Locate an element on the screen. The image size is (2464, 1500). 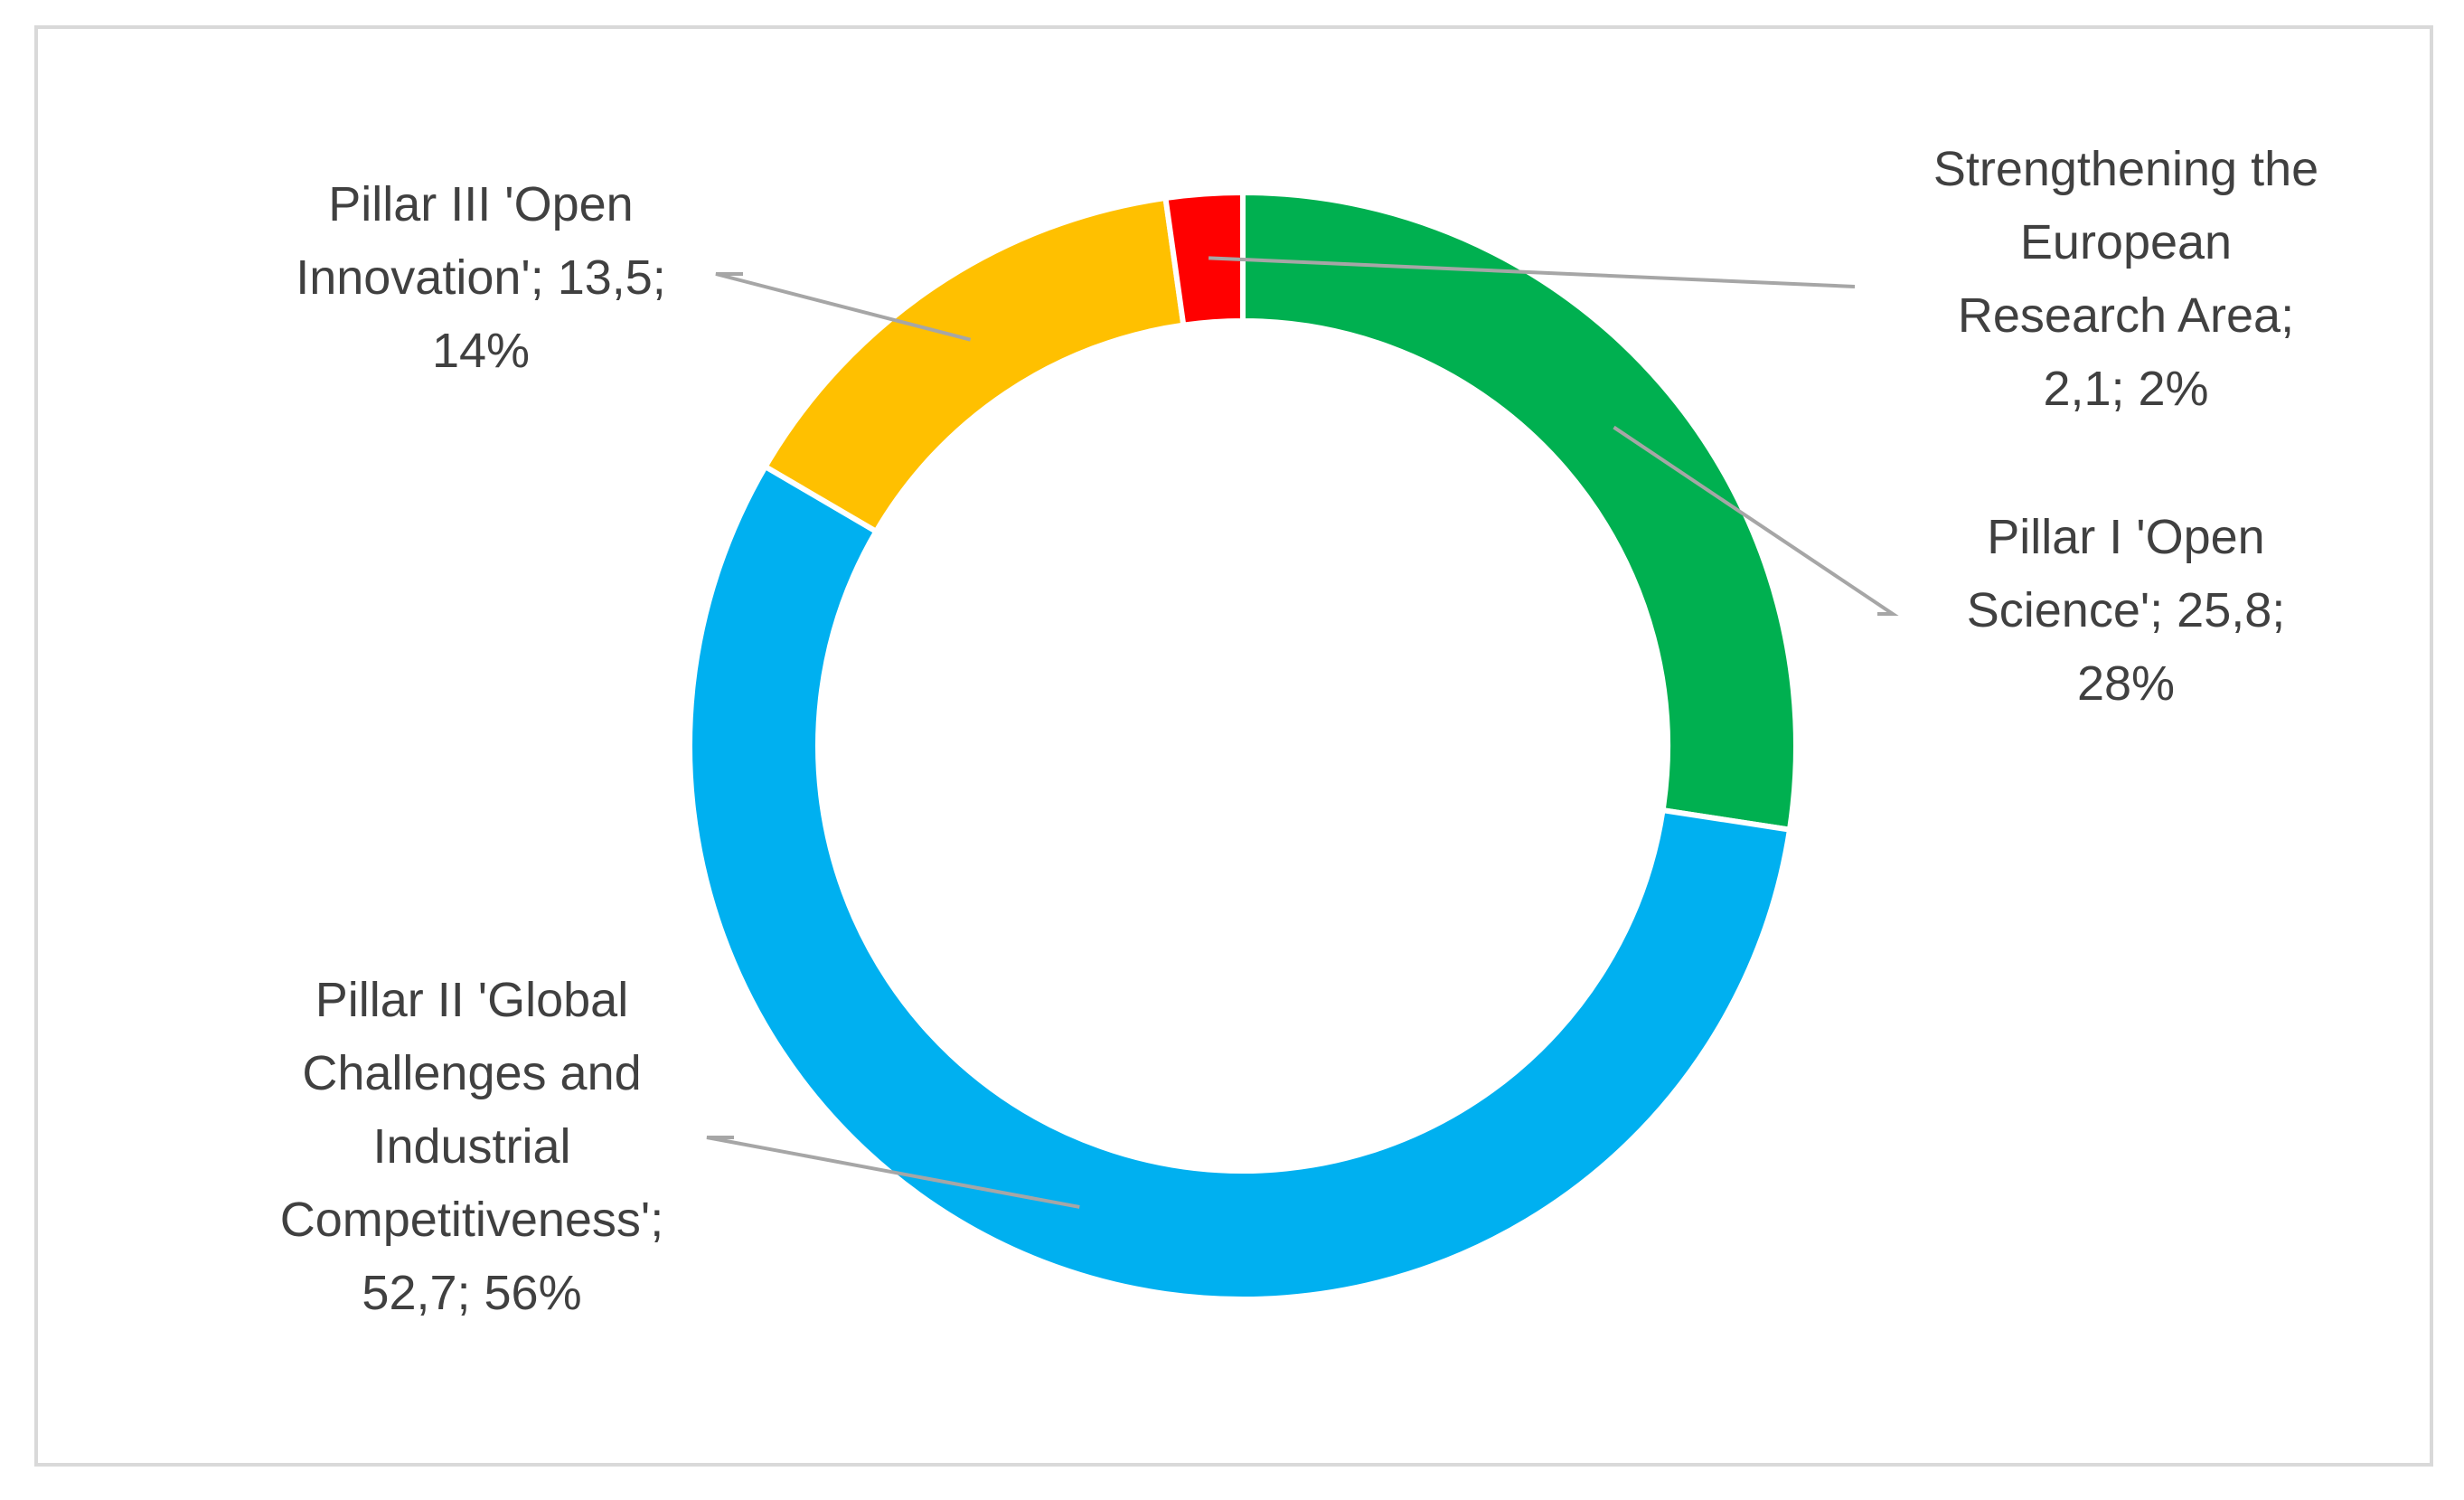
slice-era is located at coordinates (1204, 259).